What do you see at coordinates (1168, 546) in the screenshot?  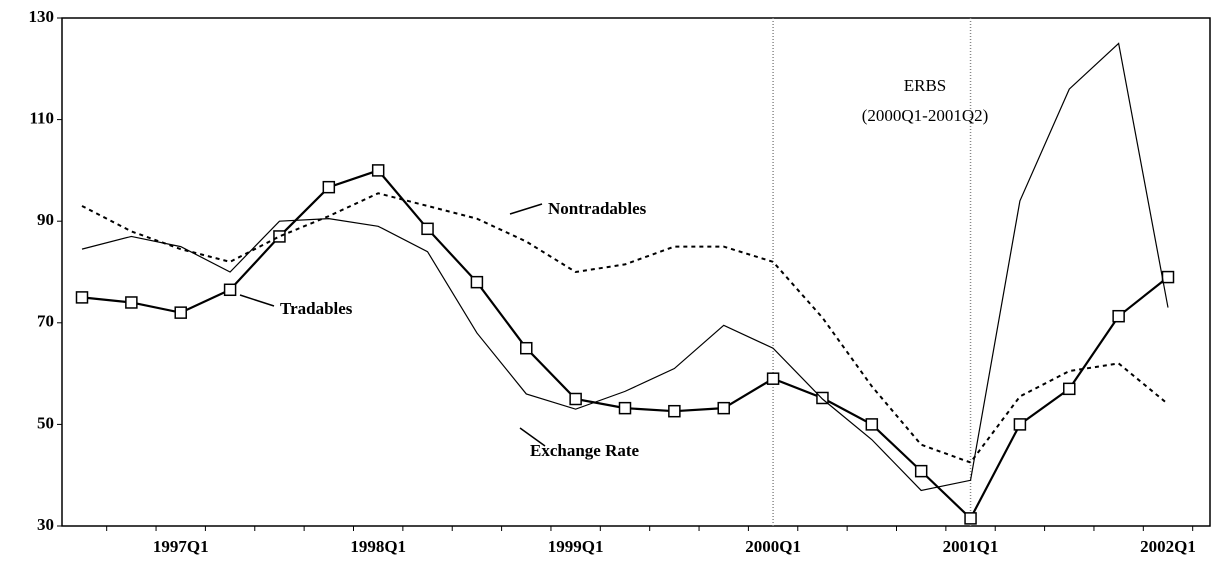 I see `x-tick-label: 2002Q1` at bounding box center [1168, 546].